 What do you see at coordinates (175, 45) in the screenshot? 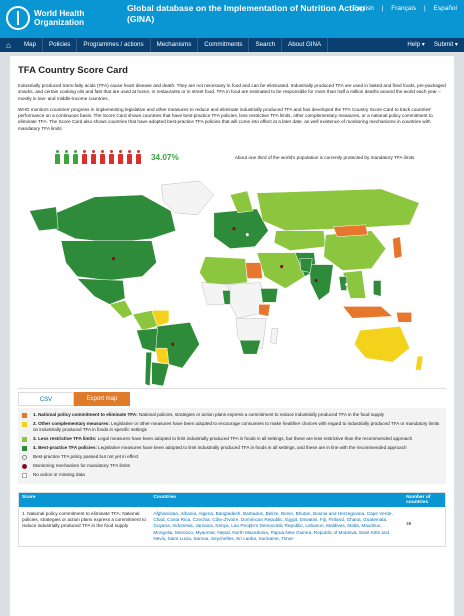
I see `nav-mechanisms: Mechanisms` at bounding box center [175, 45].